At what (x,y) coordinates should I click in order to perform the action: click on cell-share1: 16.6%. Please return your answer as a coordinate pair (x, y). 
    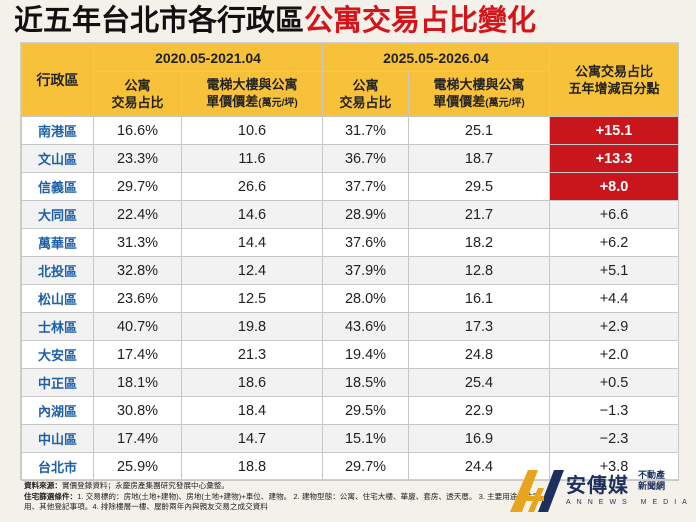
    Looking at the image, I should click on (137, 130).